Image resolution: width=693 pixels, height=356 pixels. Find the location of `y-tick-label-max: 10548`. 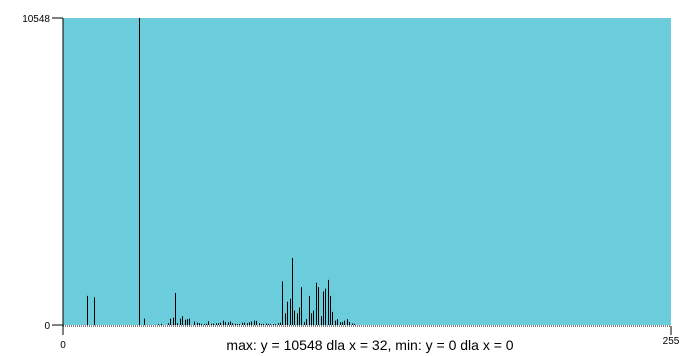

y-tick-label-max: 10548 is located at coordinates (36, 19).